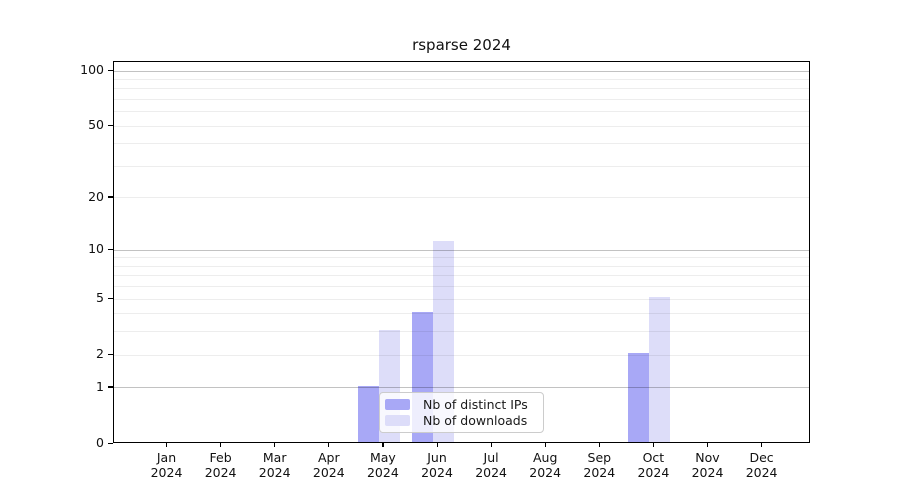  Describe the element at coordinates (599, 457) in the screenshot. I see `x-tick-month: Sep` at that location.